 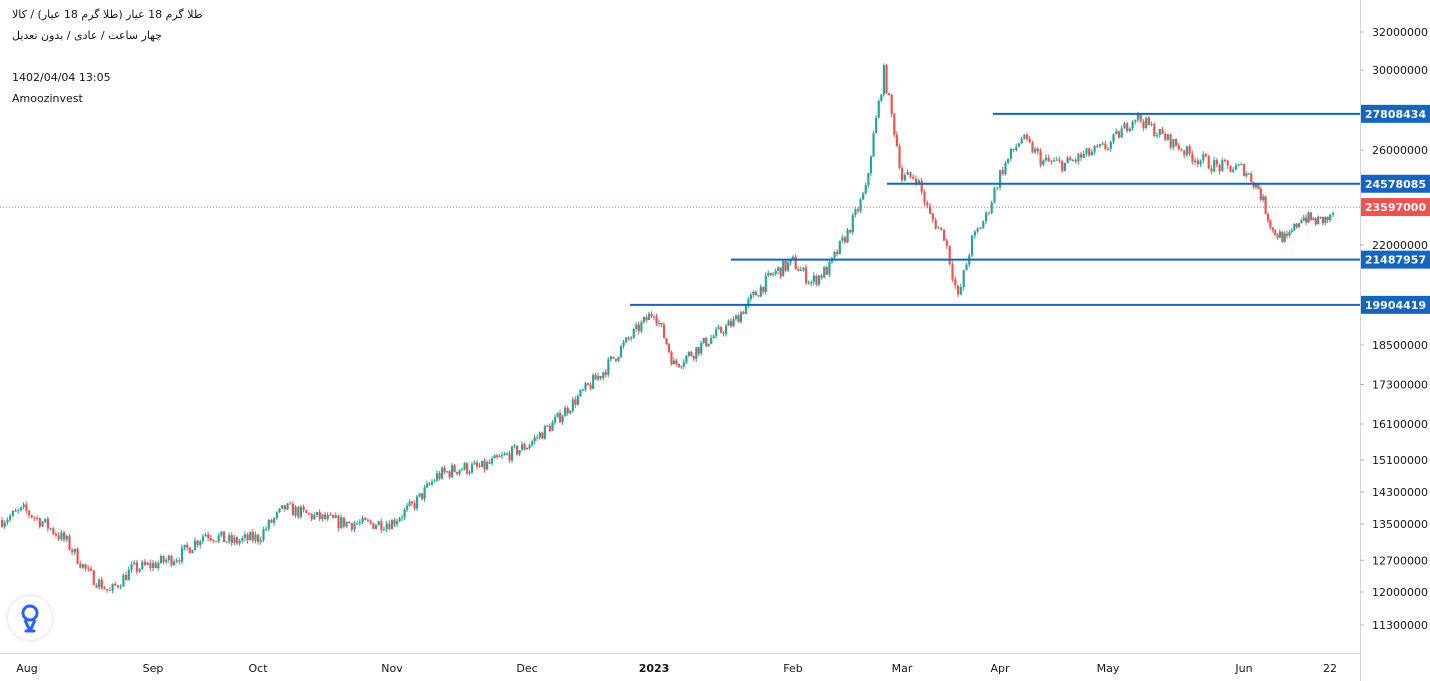 What do you see at coordinates (1400, 150) in the screenshot?
I see `y-tick-label: 26000000` at bounding box center [1400, 150].